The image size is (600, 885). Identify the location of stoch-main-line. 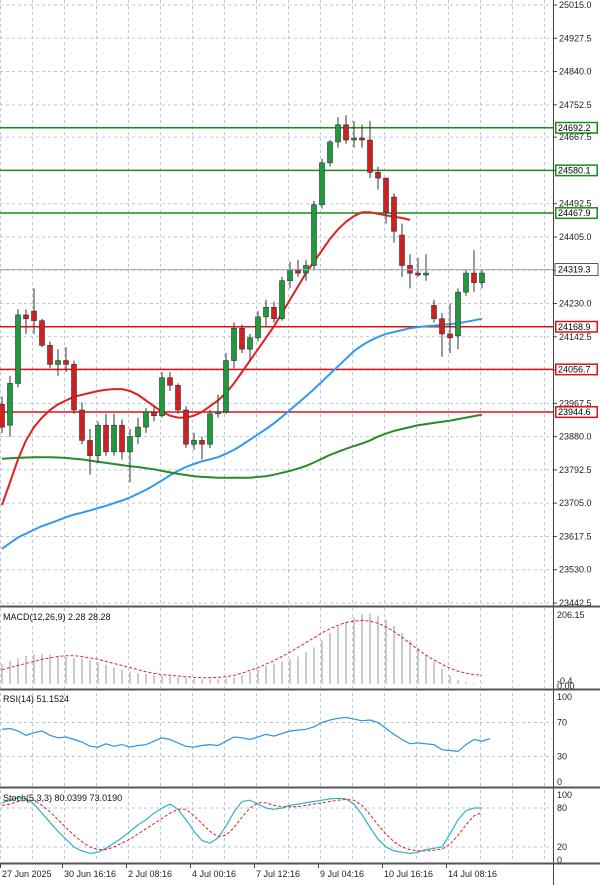
(241, 825).